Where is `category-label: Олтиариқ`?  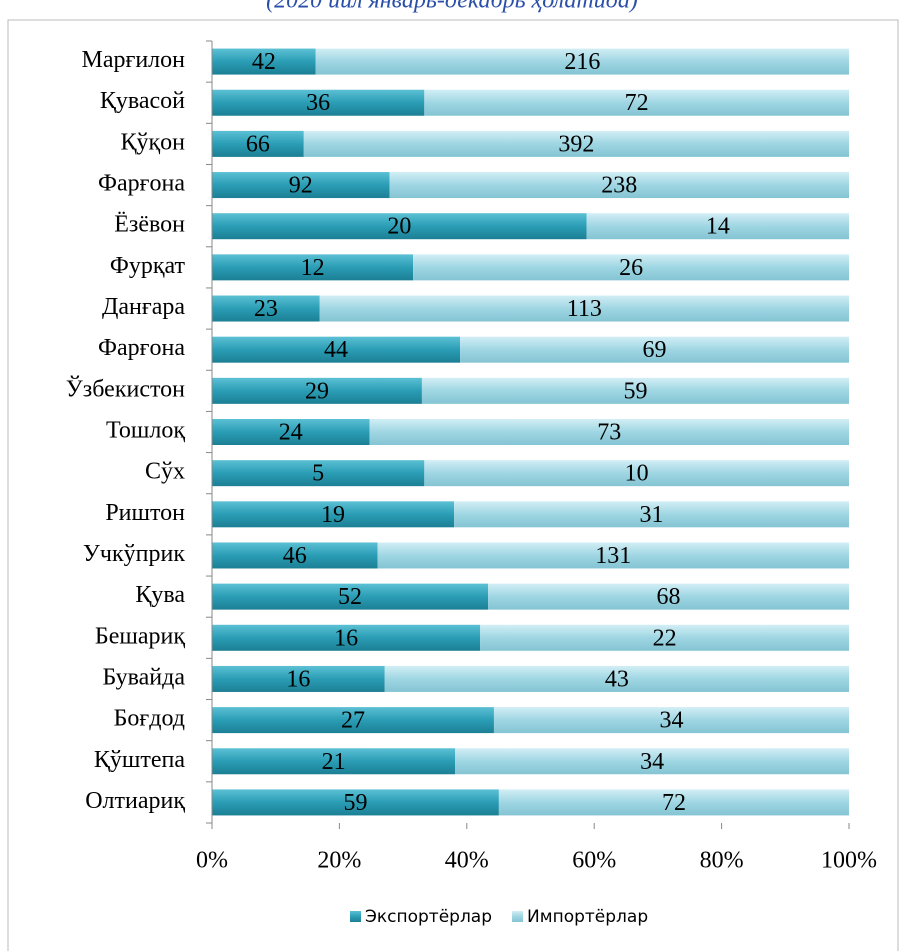 category-label: Олтиариқ is located at coordinates (135, 801).